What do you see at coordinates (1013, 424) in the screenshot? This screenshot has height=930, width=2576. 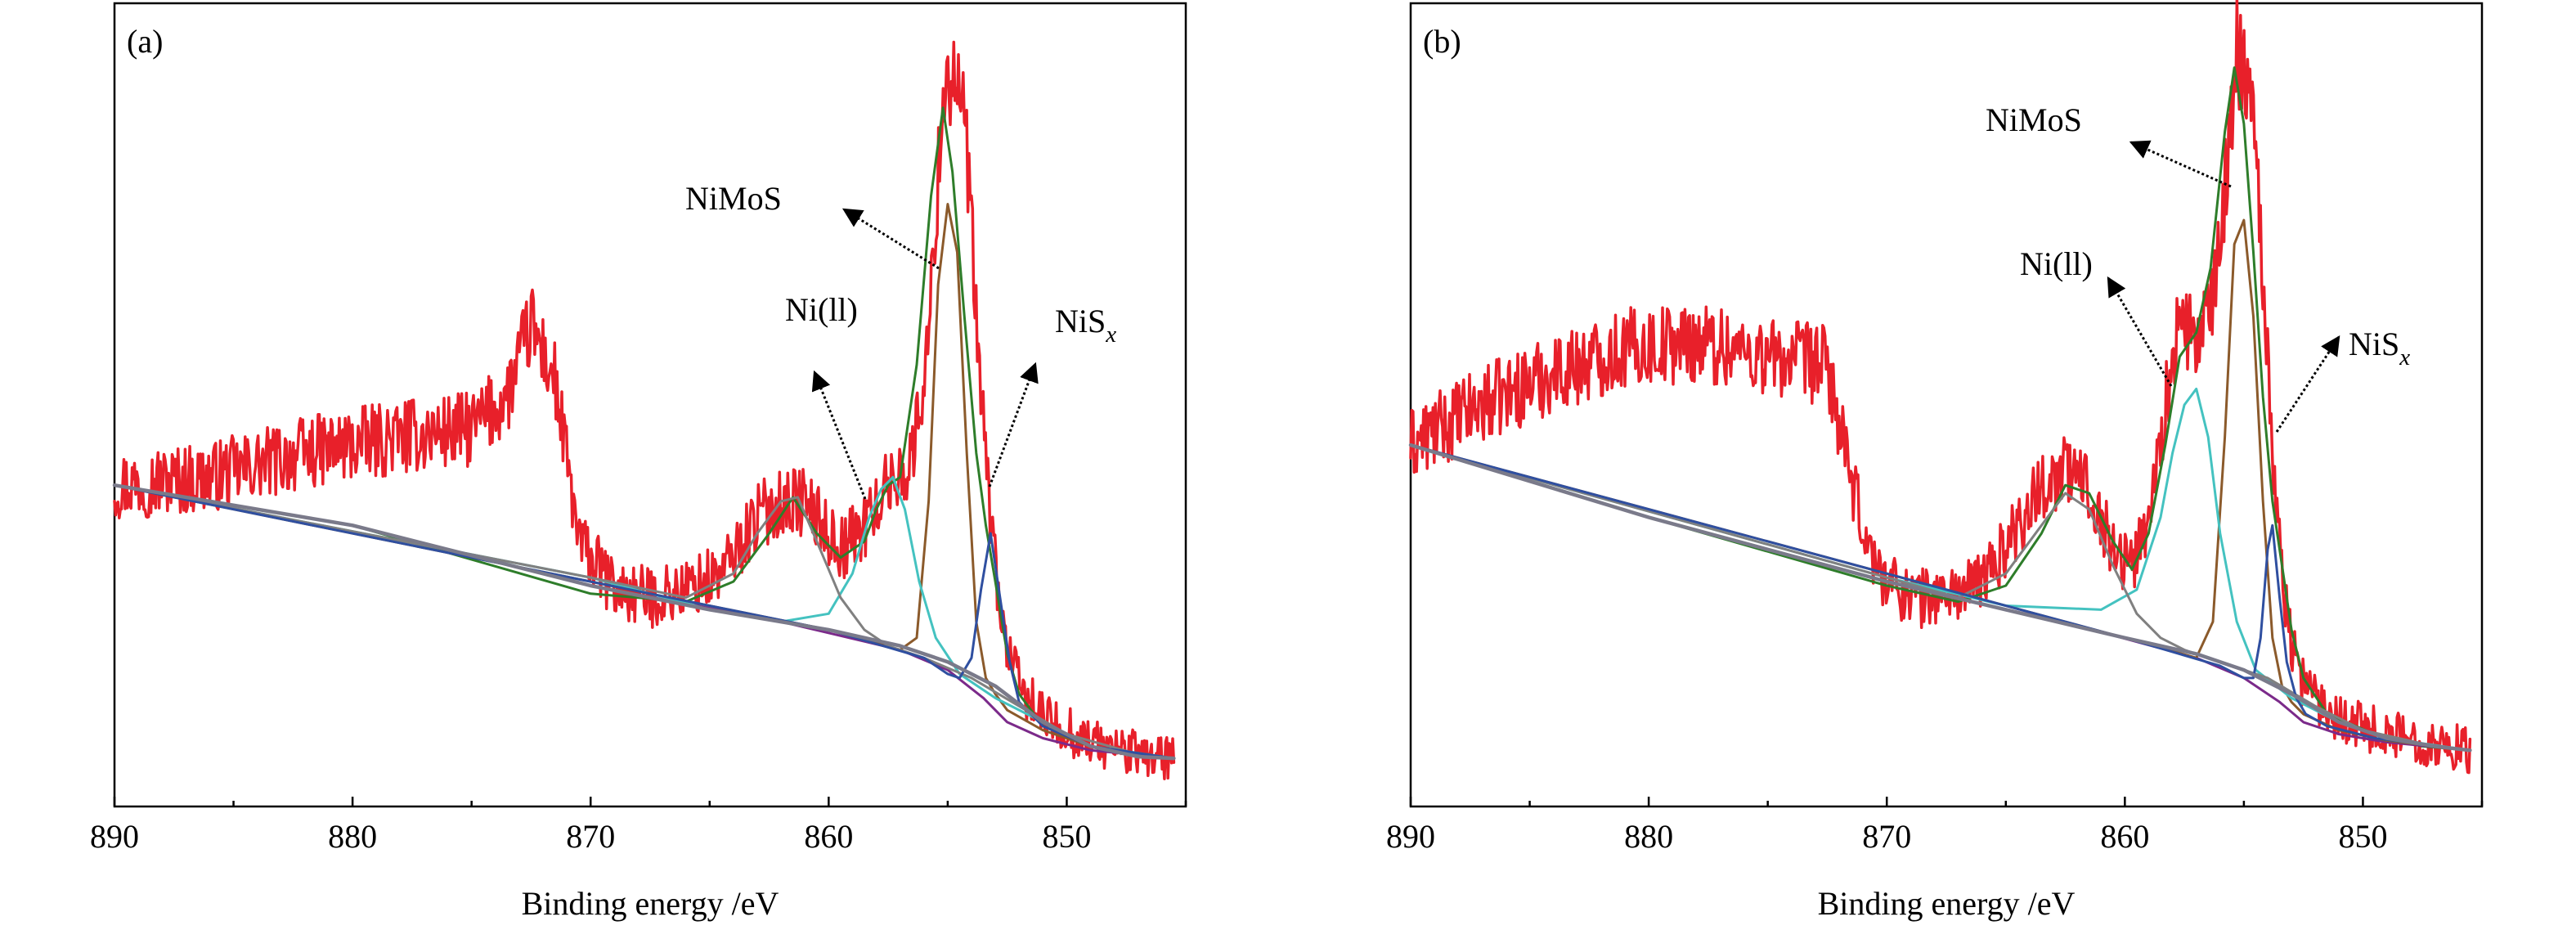 I see `panel-a-nisx-arrow` at bounding box center [1013, 424].